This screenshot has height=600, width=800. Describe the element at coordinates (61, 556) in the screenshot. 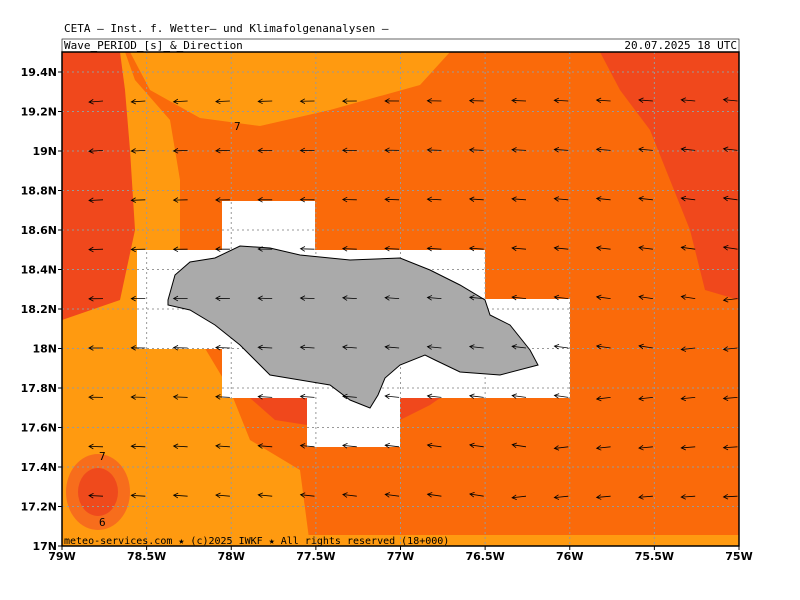

I see `lon-label: 79W` at that location.